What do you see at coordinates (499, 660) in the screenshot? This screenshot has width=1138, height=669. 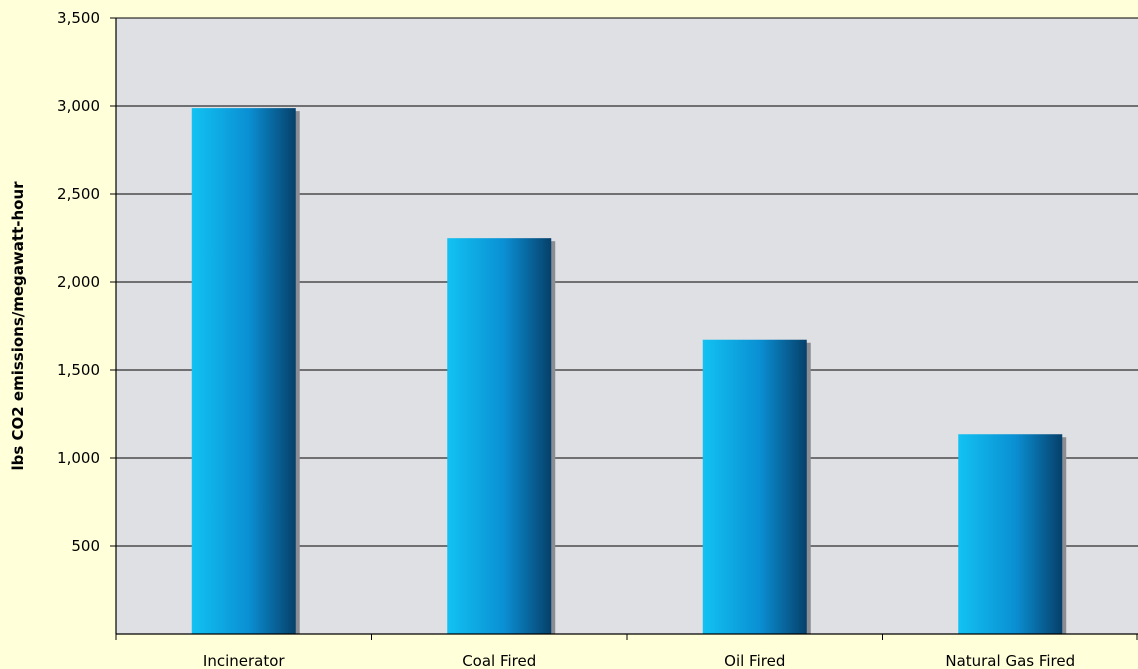 I see `x-category-label: Coal Fired` at bounding box center [499, 660].